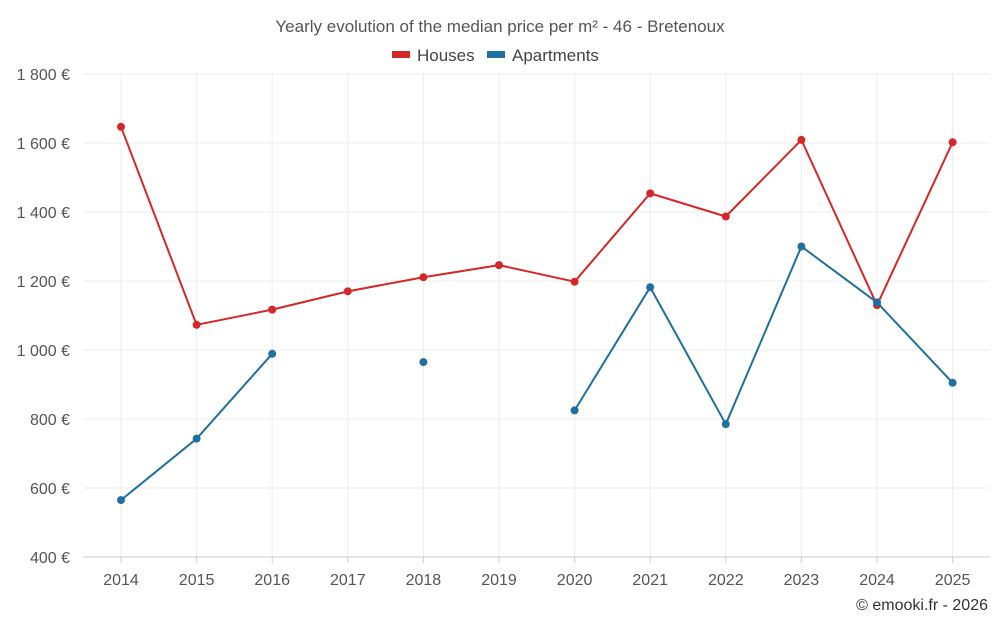  What do you see at coordinates (922, 605) in the screenshot?
I see `credit-text: © emooki.fr - 2026` at bounding box center [922, 605].